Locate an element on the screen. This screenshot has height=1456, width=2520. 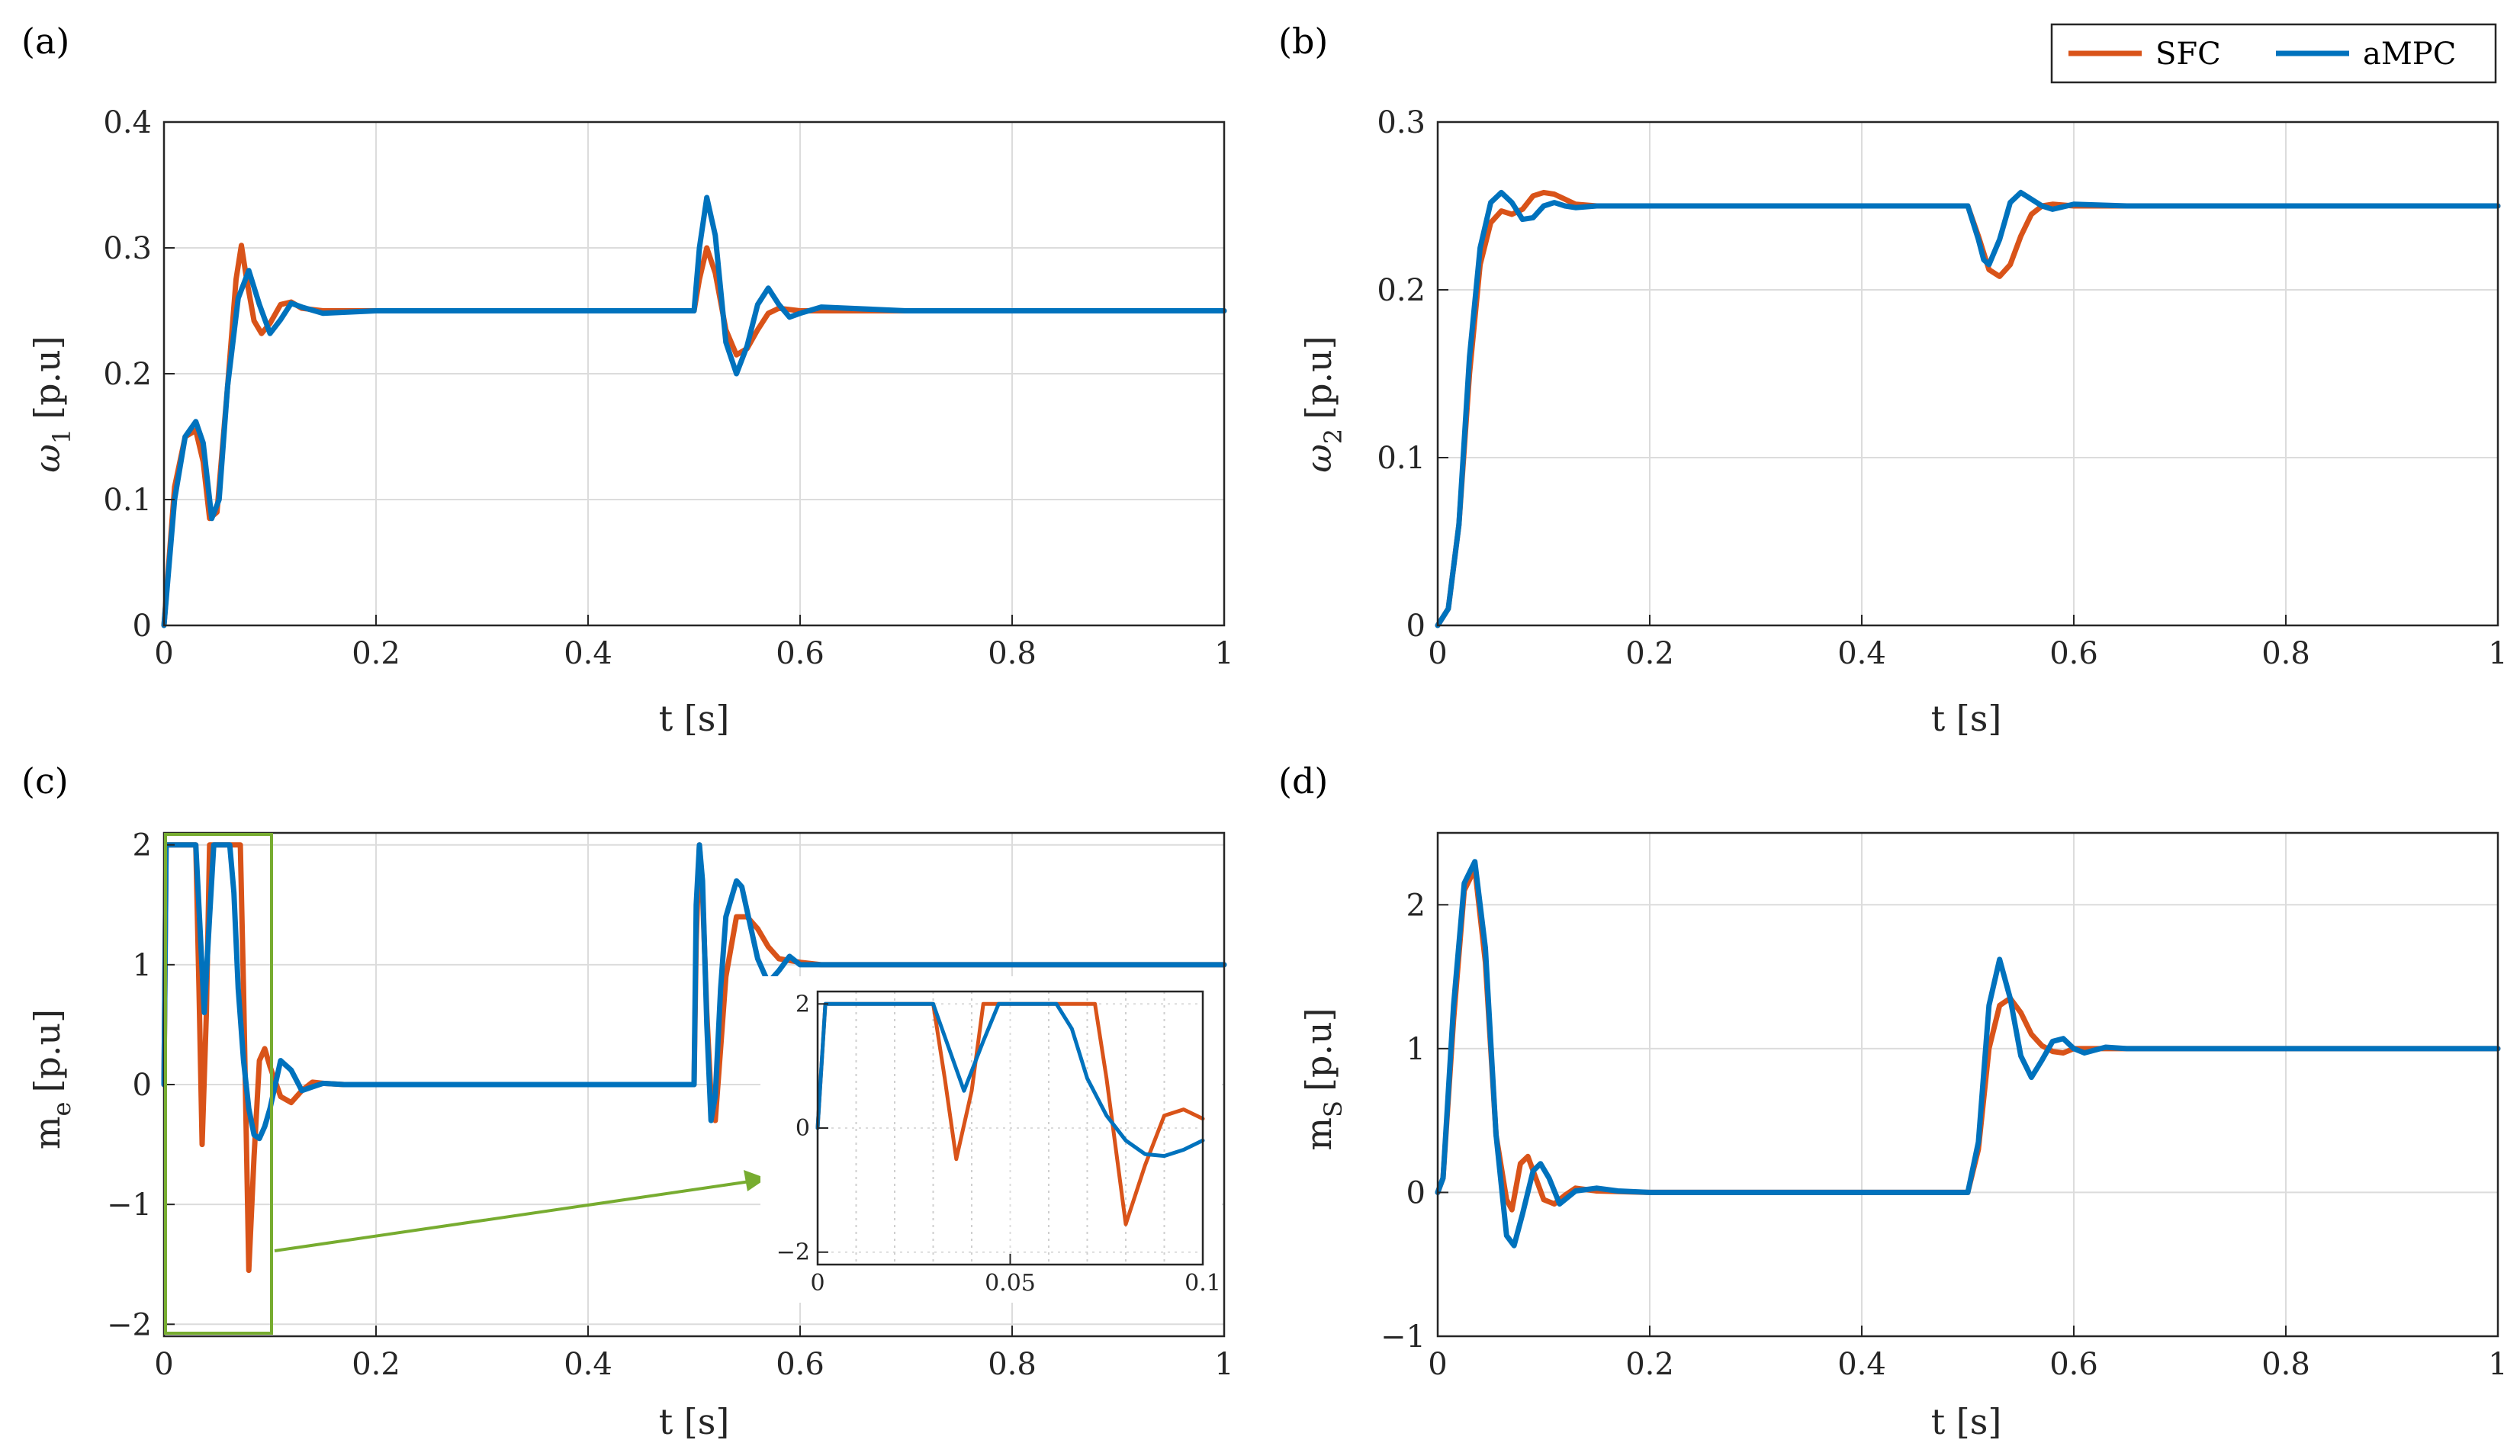
panel-b-xtick-label-4: 0.8 is located at coordinates (2285, 653).